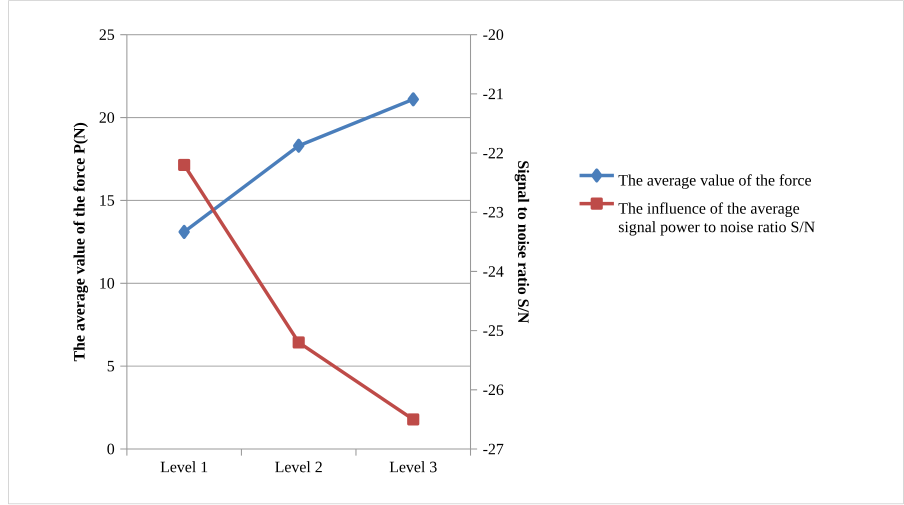 This screenshot has width=904, height=505. I want to click on y2-axis-title: Signal to noise ratio S/N, so click(522, 242).